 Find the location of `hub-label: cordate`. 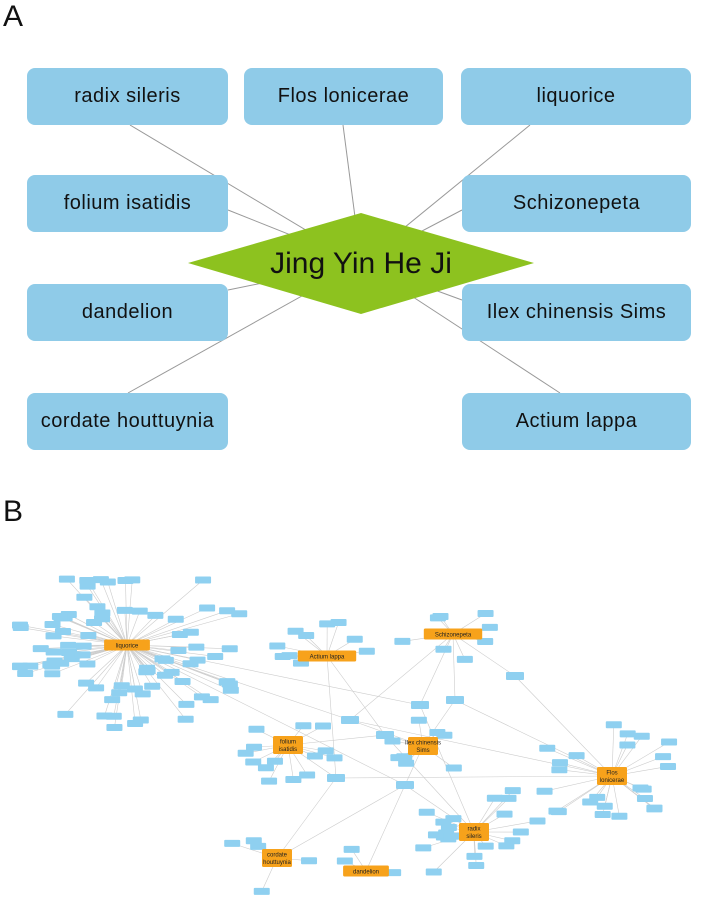

hub-label: cordate is located at coordinates (277, 856).